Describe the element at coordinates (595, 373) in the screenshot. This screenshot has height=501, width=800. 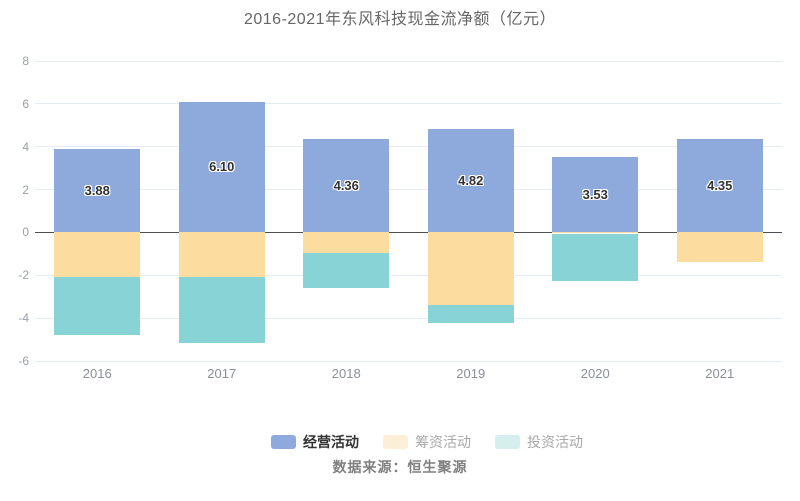
I see `x-axis-label-2020: 2020` at that location.